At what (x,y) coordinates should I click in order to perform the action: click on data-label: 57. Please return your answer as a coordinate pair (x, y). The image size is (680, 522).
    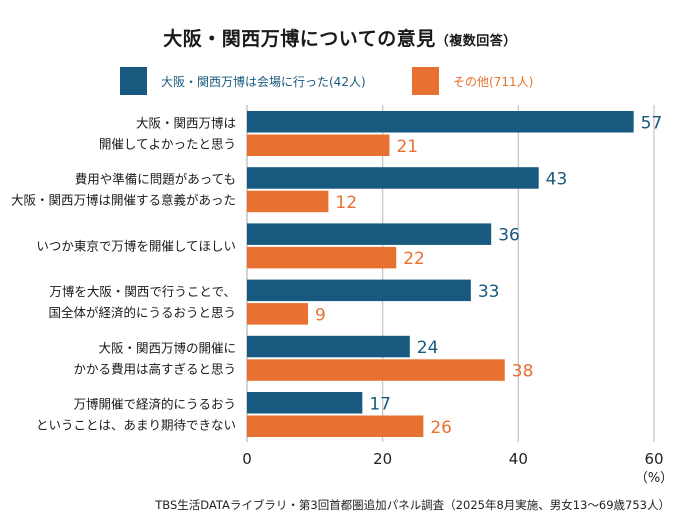
    Looking at the image, I should click on (652, 123).